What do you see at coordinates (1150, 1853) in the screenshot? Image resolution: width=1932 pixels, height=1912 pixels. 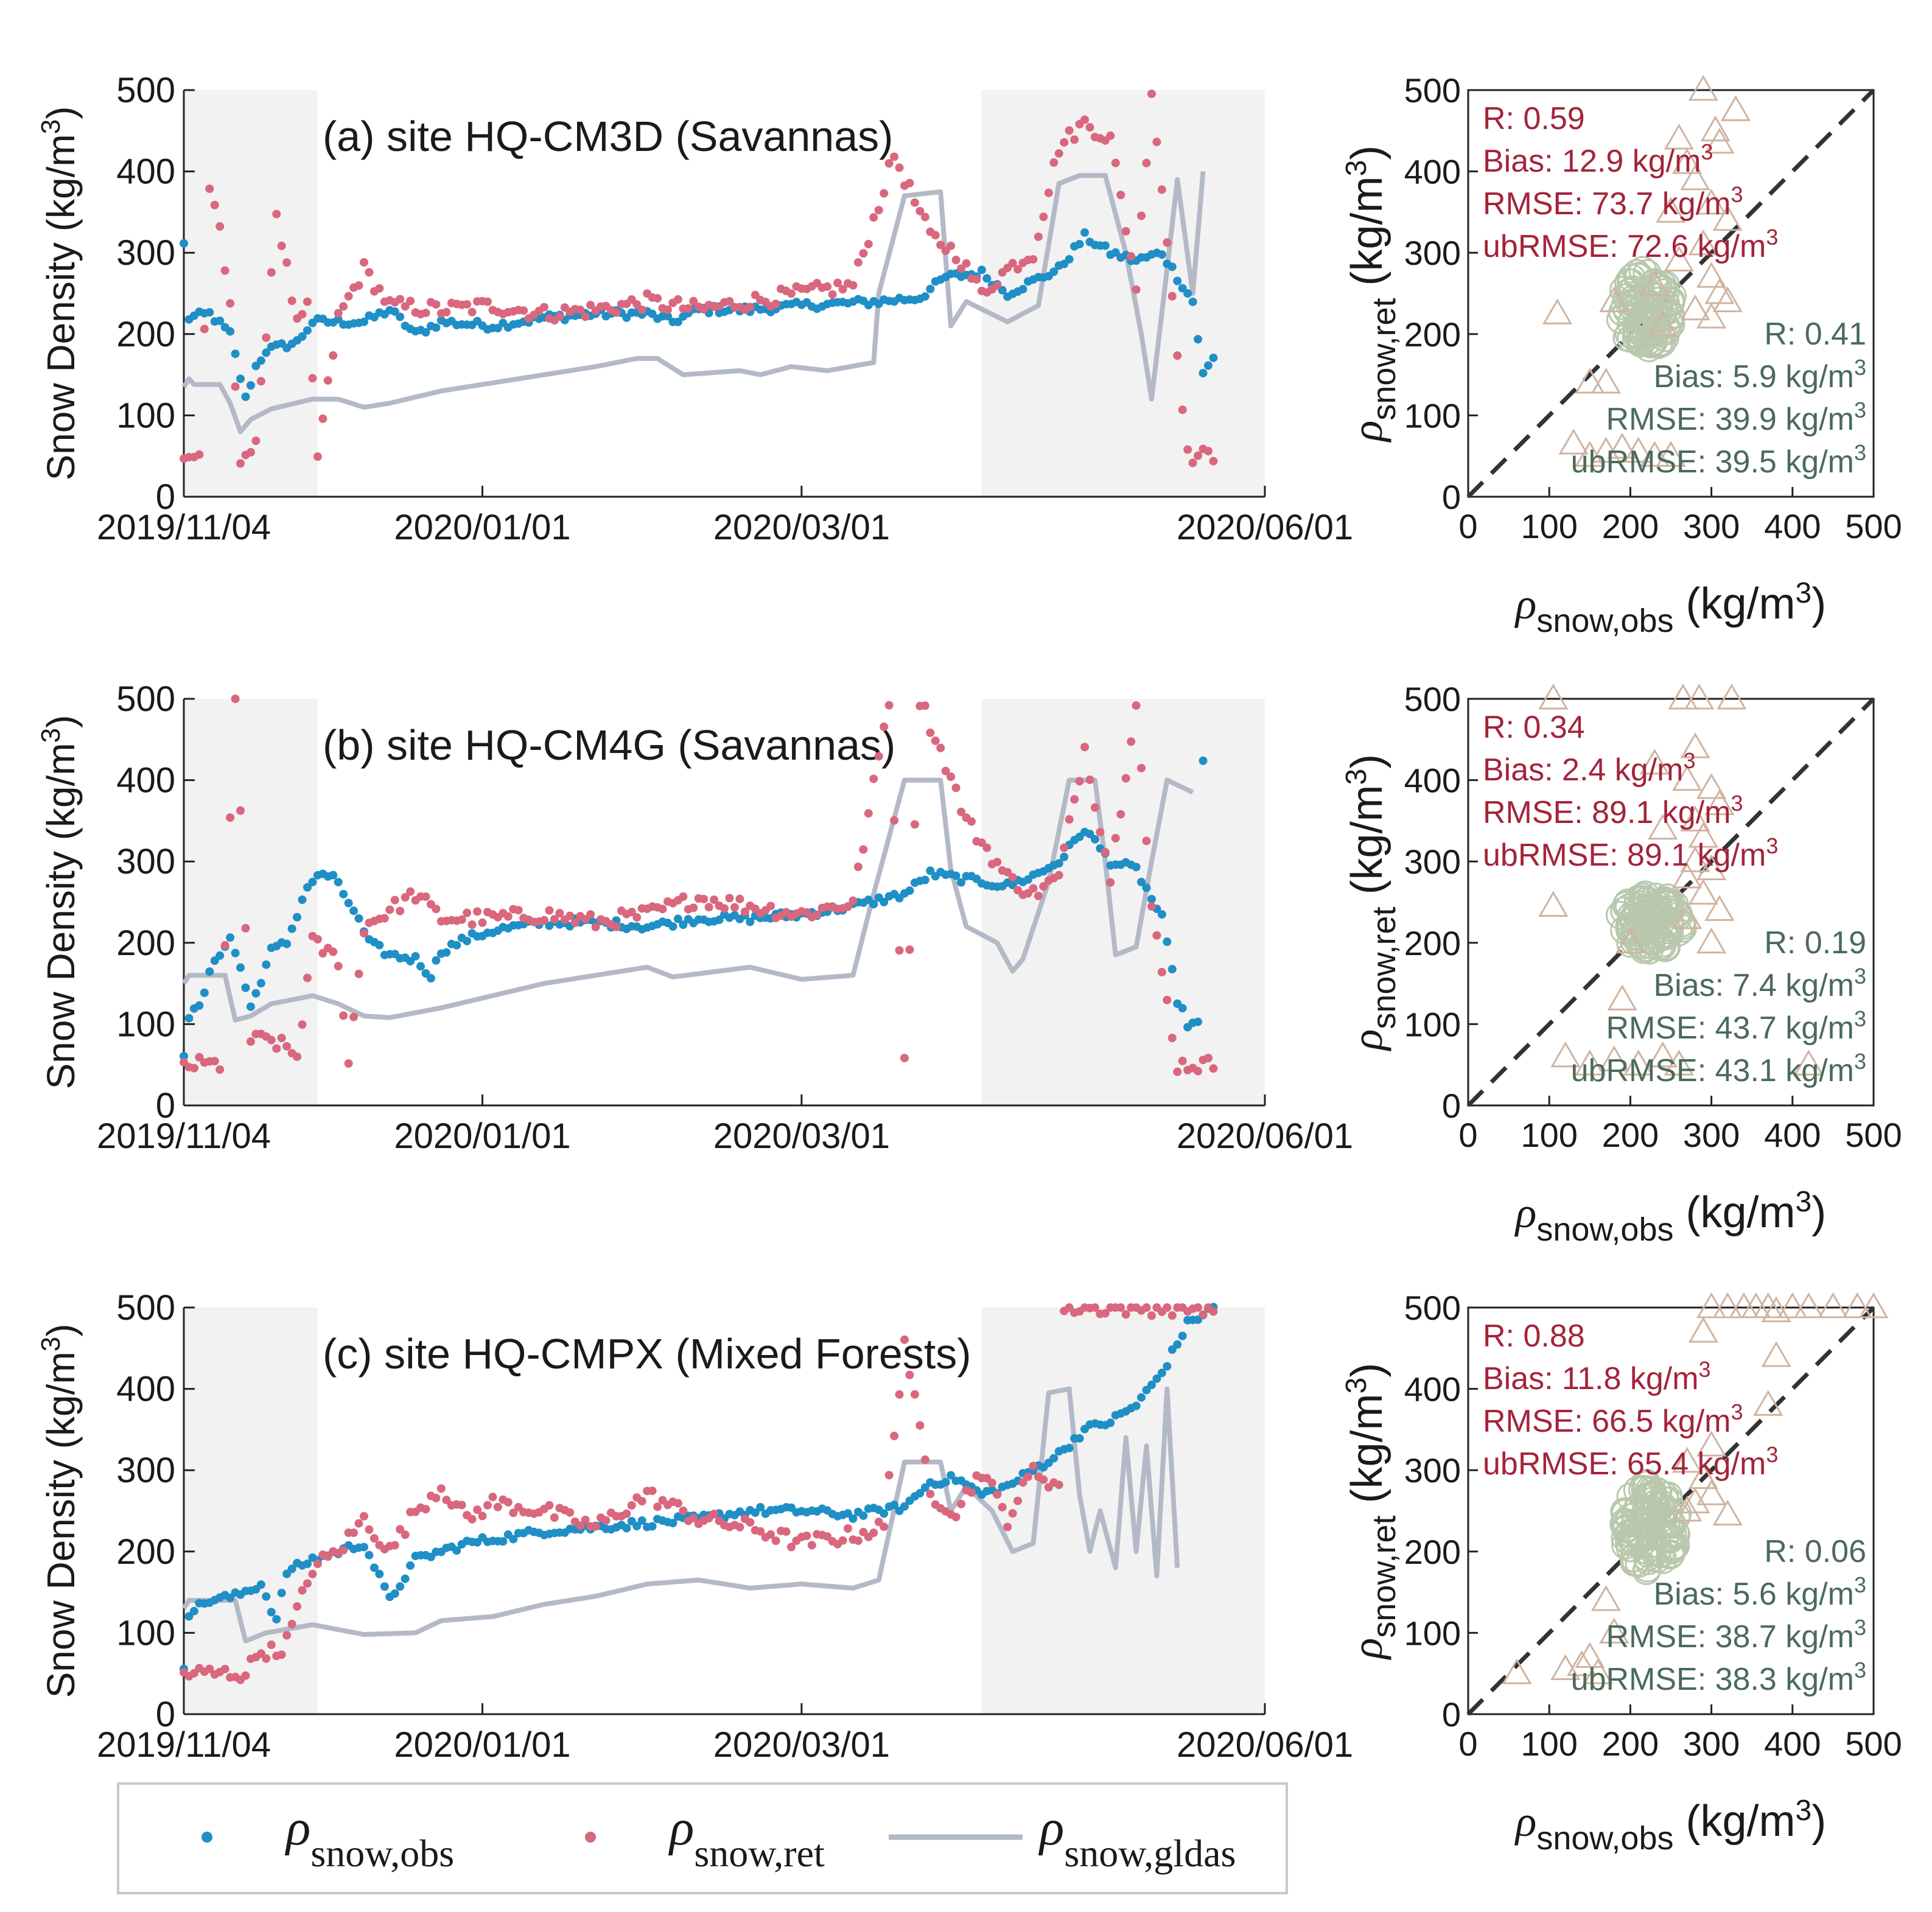 I see `subscript: snow,gldas` at bounding box center [1150, 1853].